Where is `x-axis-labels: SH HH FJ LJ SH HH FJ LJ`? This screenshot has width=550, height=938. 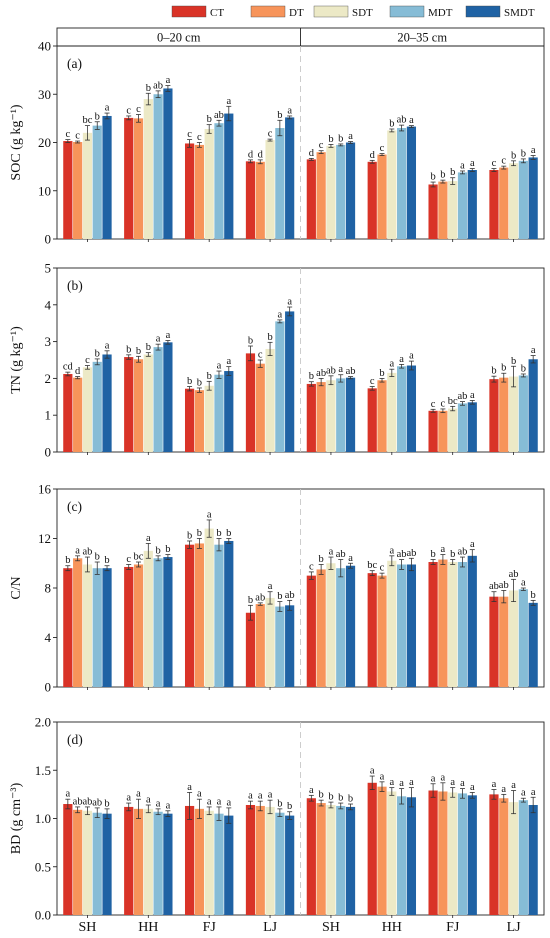 x-axis-labels: SH HH FJ LJ SH HH FJ LJ is located at coordinates (299, 927).